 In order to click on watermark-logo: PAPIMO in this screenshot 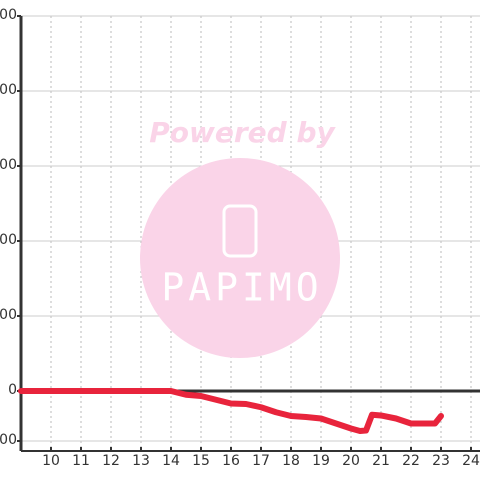, I will do `click(241, 288)`.